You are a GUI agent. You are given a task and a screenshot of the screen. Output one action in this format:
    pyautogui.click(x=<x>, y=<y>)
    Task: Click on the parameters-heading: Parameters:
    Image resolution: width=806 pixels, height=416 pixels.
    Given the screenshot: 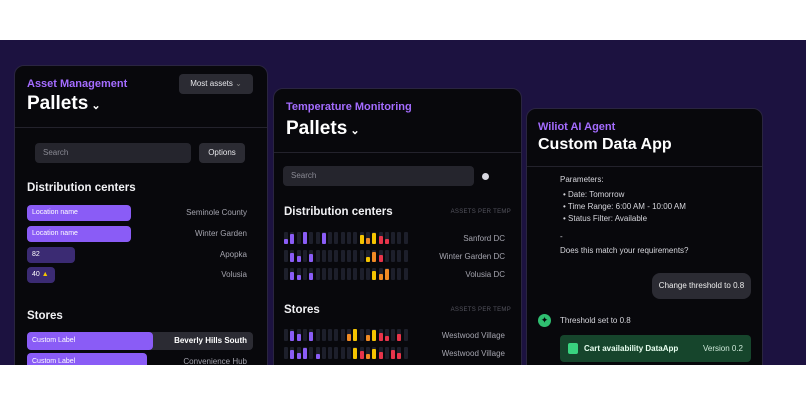 What is the action you would take?
    pyautogui.click(x=582, y=179)
    